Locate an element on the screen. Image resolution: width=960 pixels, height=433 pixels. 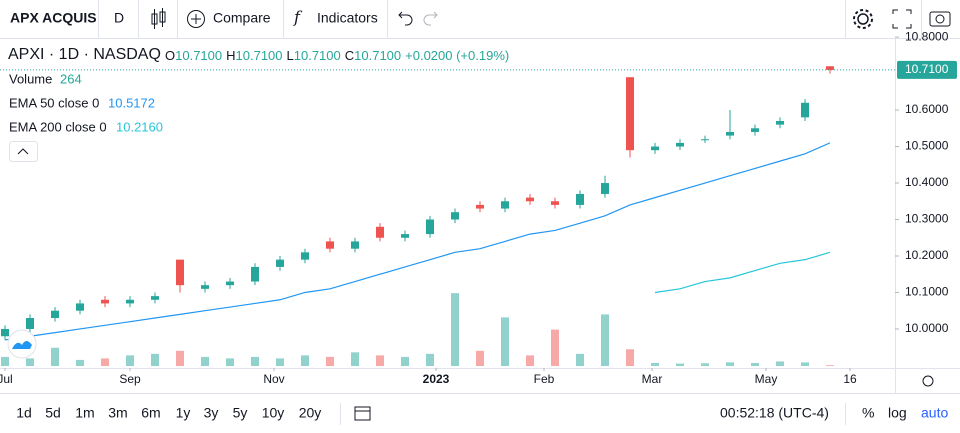
clock: 00:52:18 (UTC-4) is located at coordinates (774, 413).